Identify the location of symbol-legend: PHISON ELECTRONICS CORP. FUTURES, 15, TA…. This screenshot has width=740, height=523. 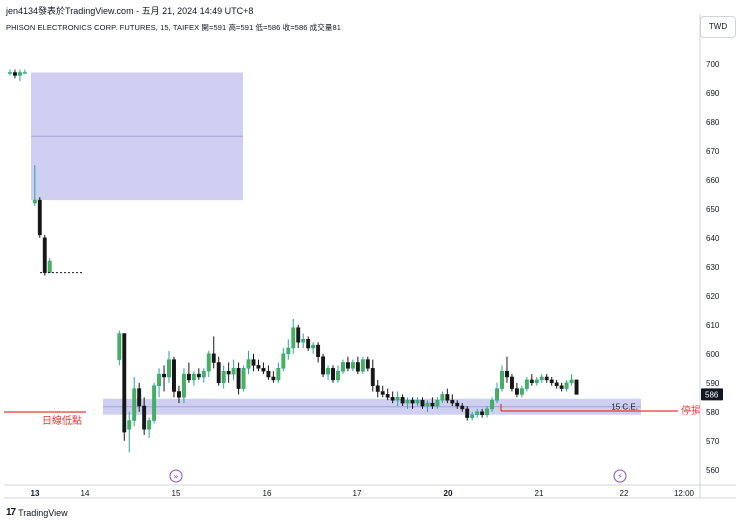
(174, 27).